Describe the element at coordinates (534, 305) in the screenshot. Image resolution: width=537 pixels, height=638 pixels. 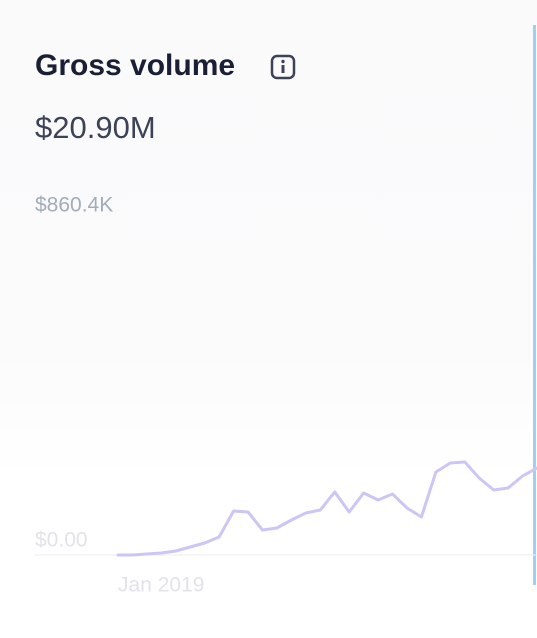
I see `cursor-edge` at that location.